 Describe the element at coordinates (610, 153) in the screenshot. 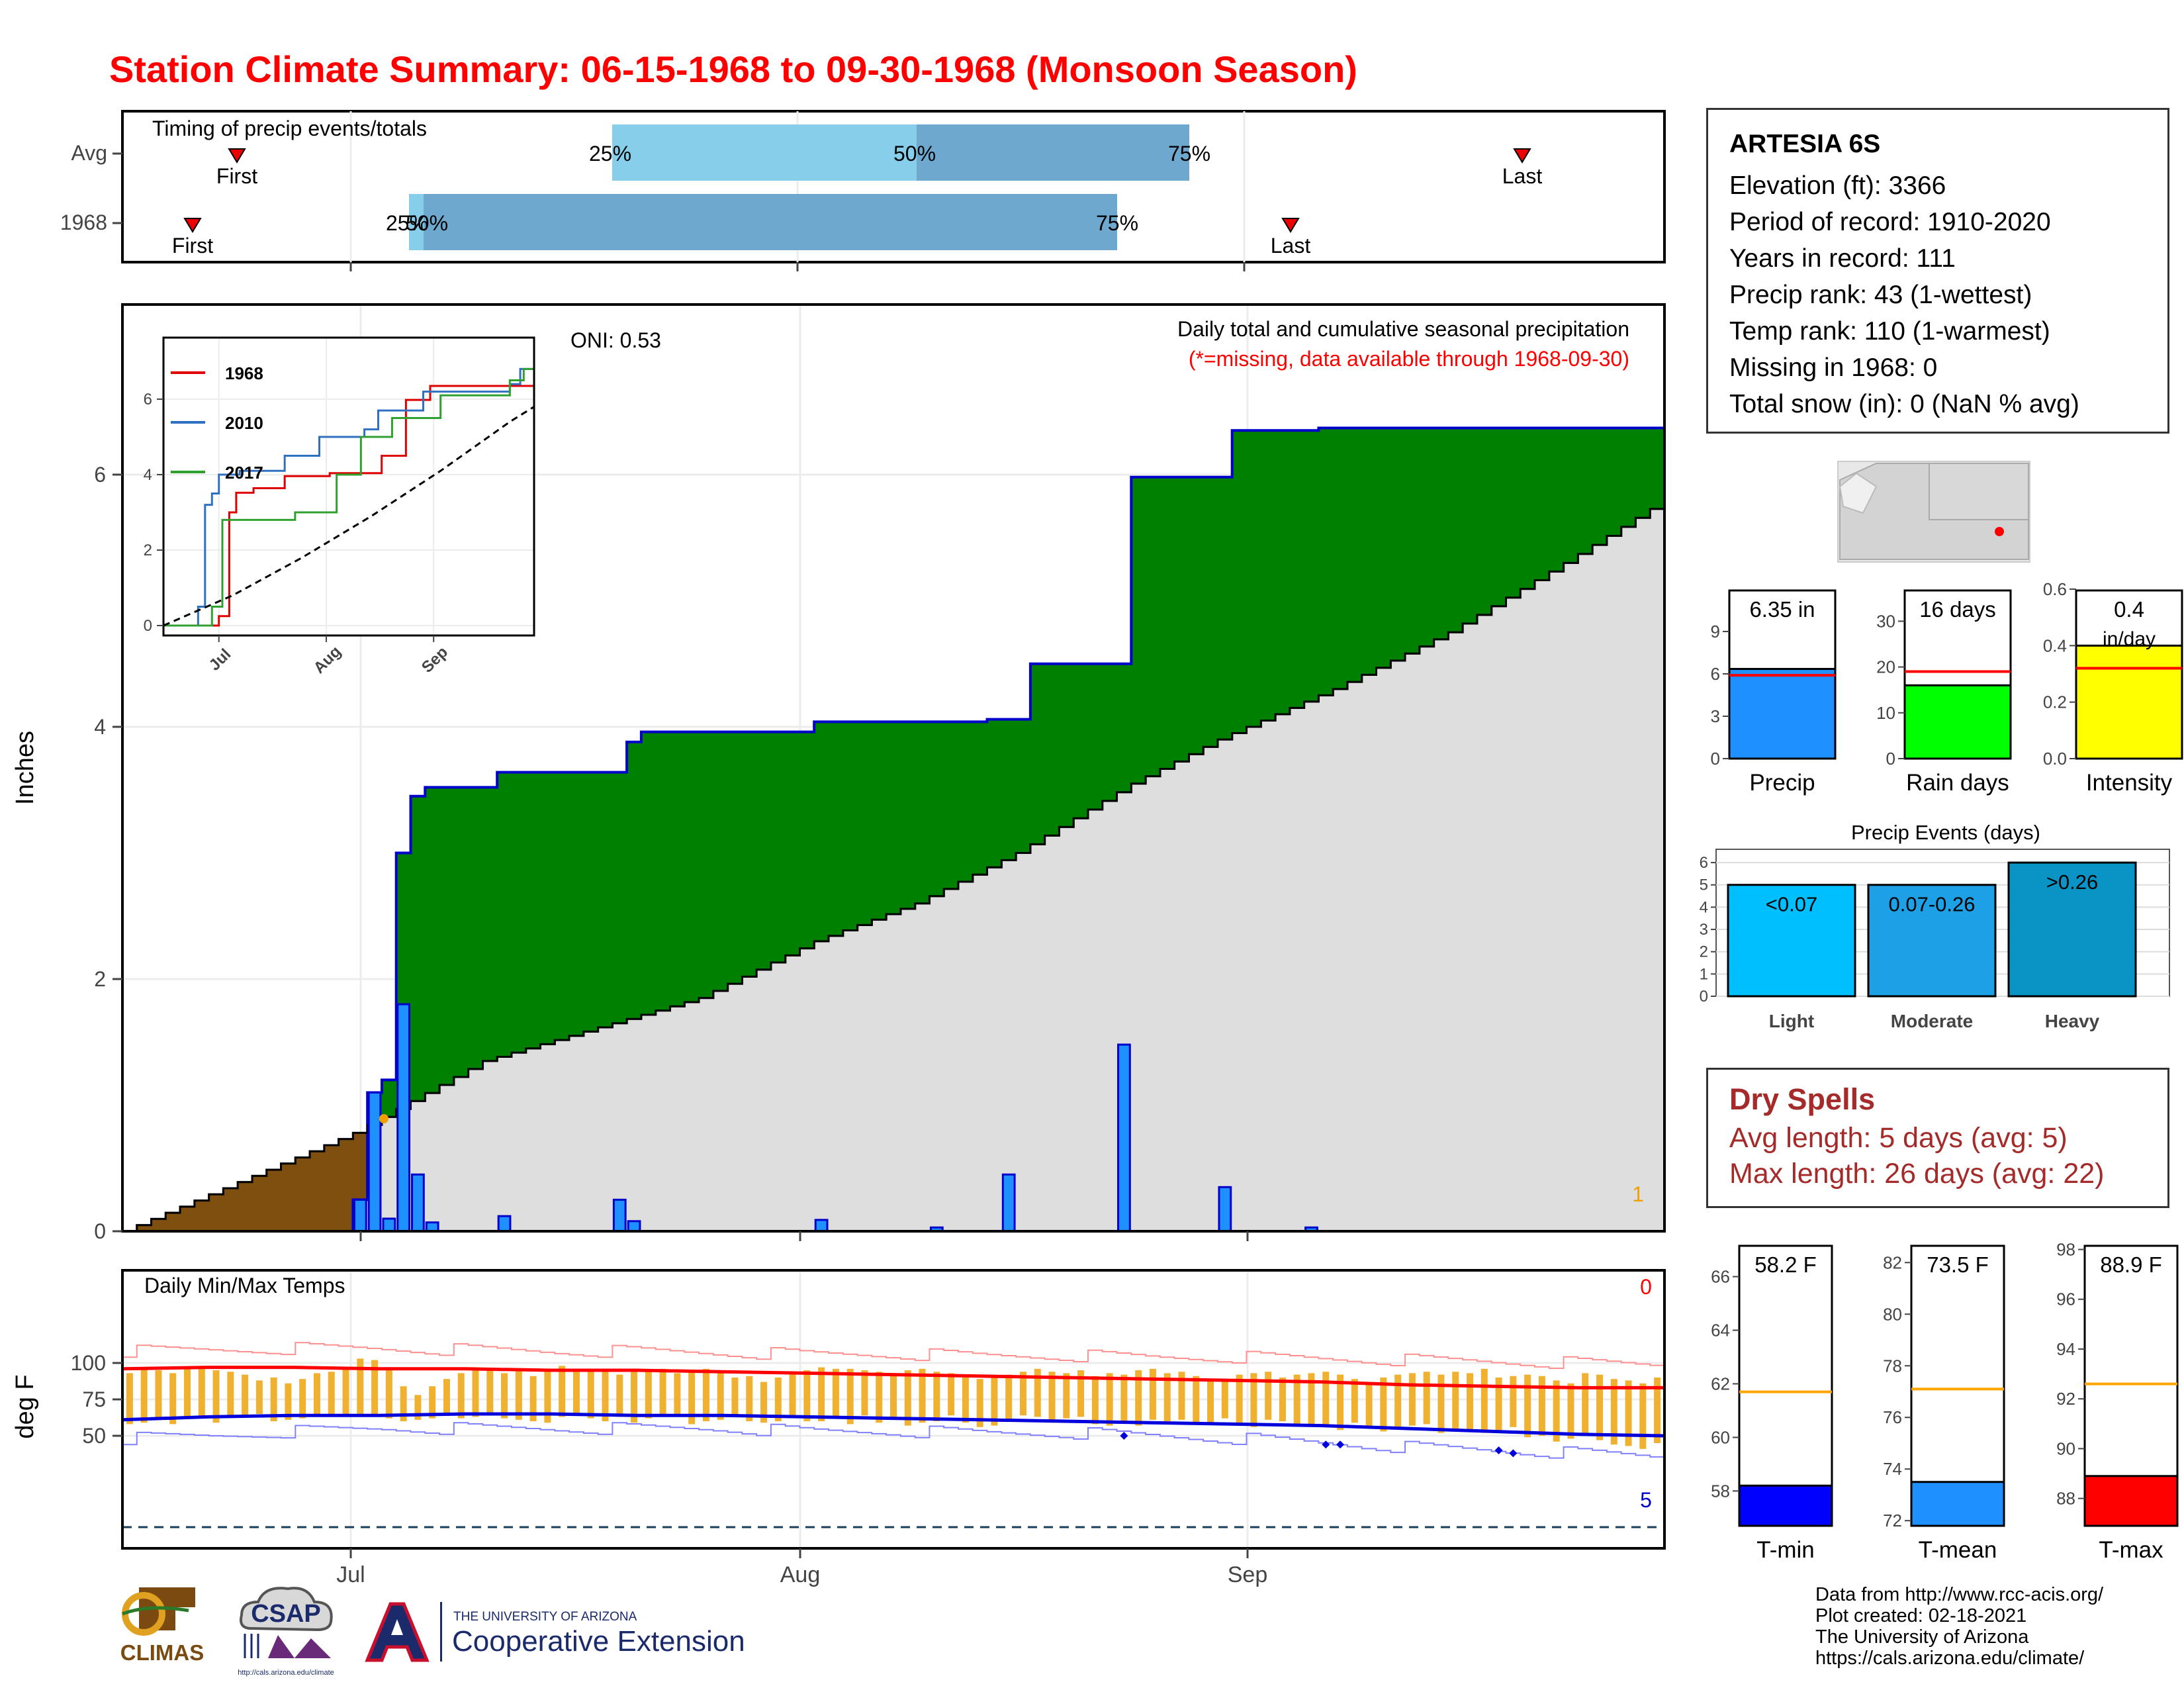

I see `avg-p25: 25%` at that location.